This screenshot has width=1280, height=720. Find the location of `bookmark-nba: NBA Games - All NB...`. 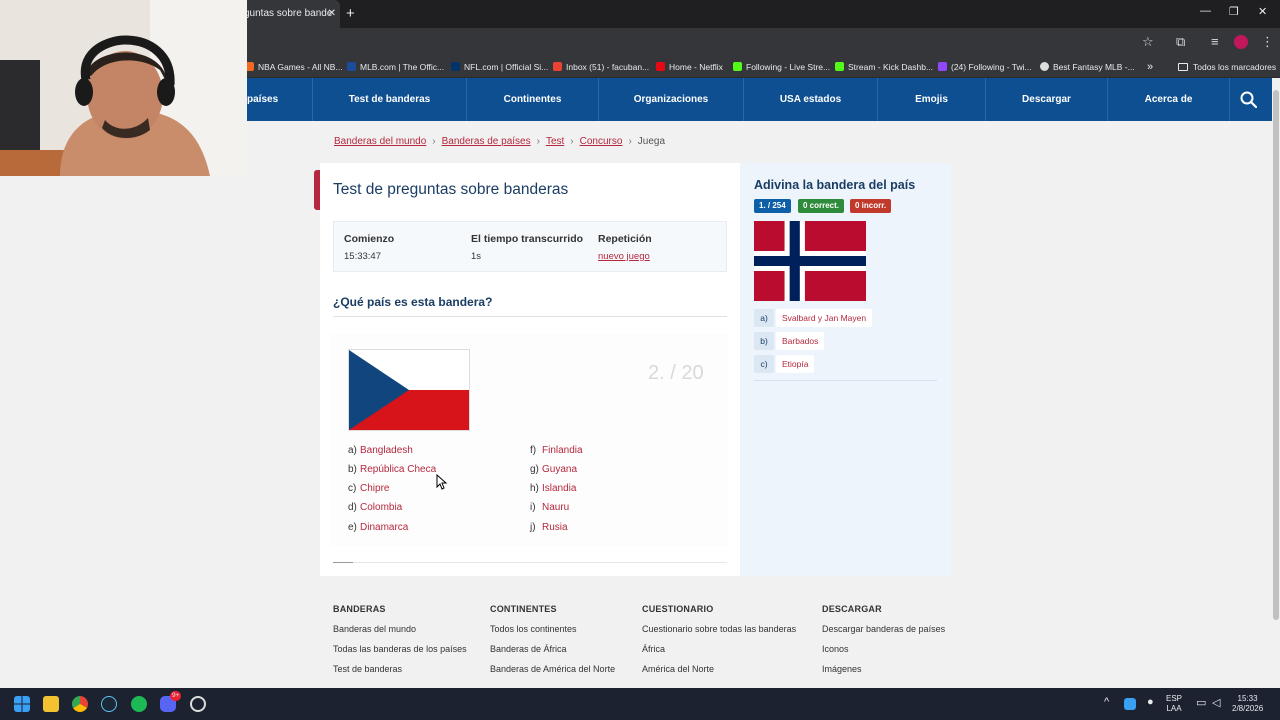

bookmark-nba: NBA Games - All NB... is located at coordinates (294, 67).